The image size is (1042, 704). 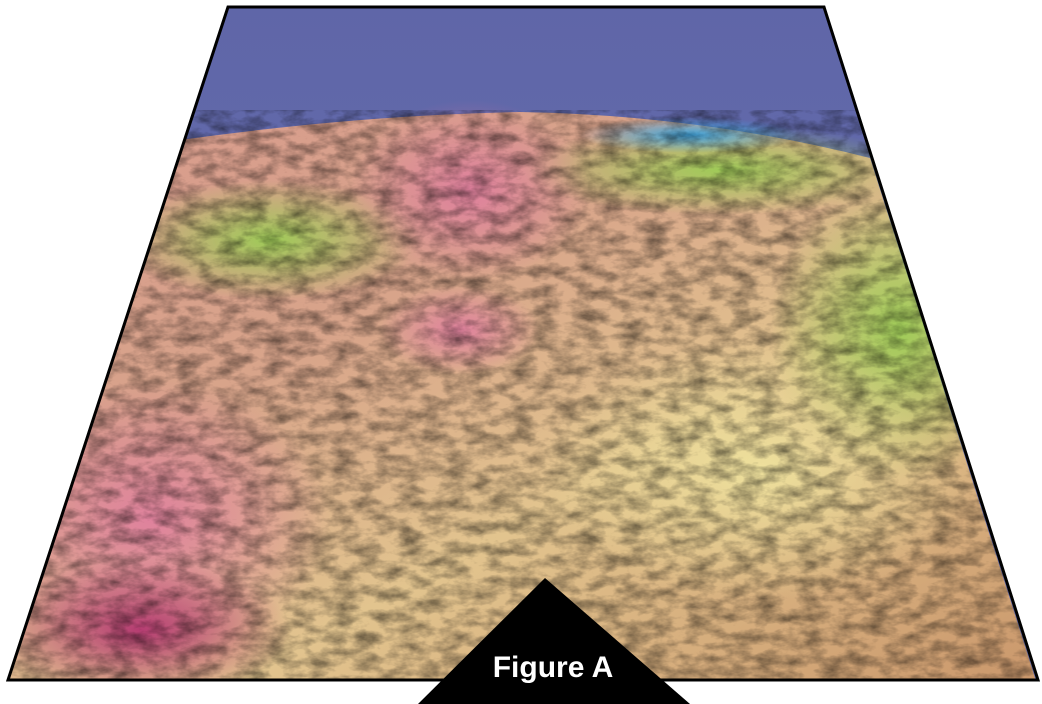 I want to click on figure-label: Figure A, so click(x=553, y=667).